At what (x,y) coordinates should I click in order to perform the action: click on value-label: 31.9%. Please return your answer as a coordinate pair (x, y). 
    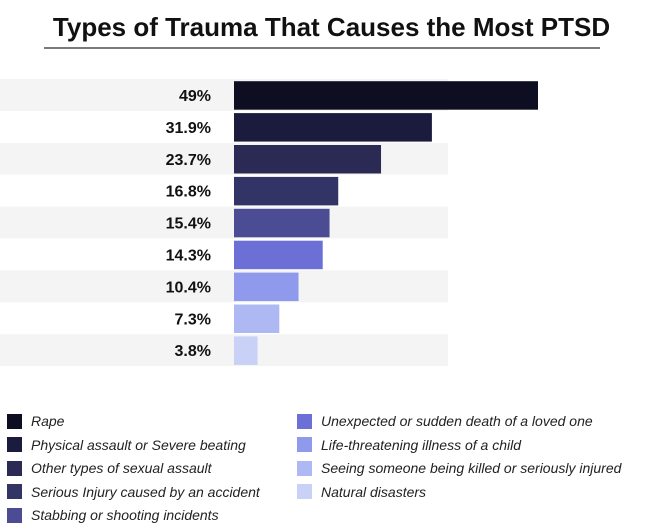
    Looking at the image, I should click on (188, 128).